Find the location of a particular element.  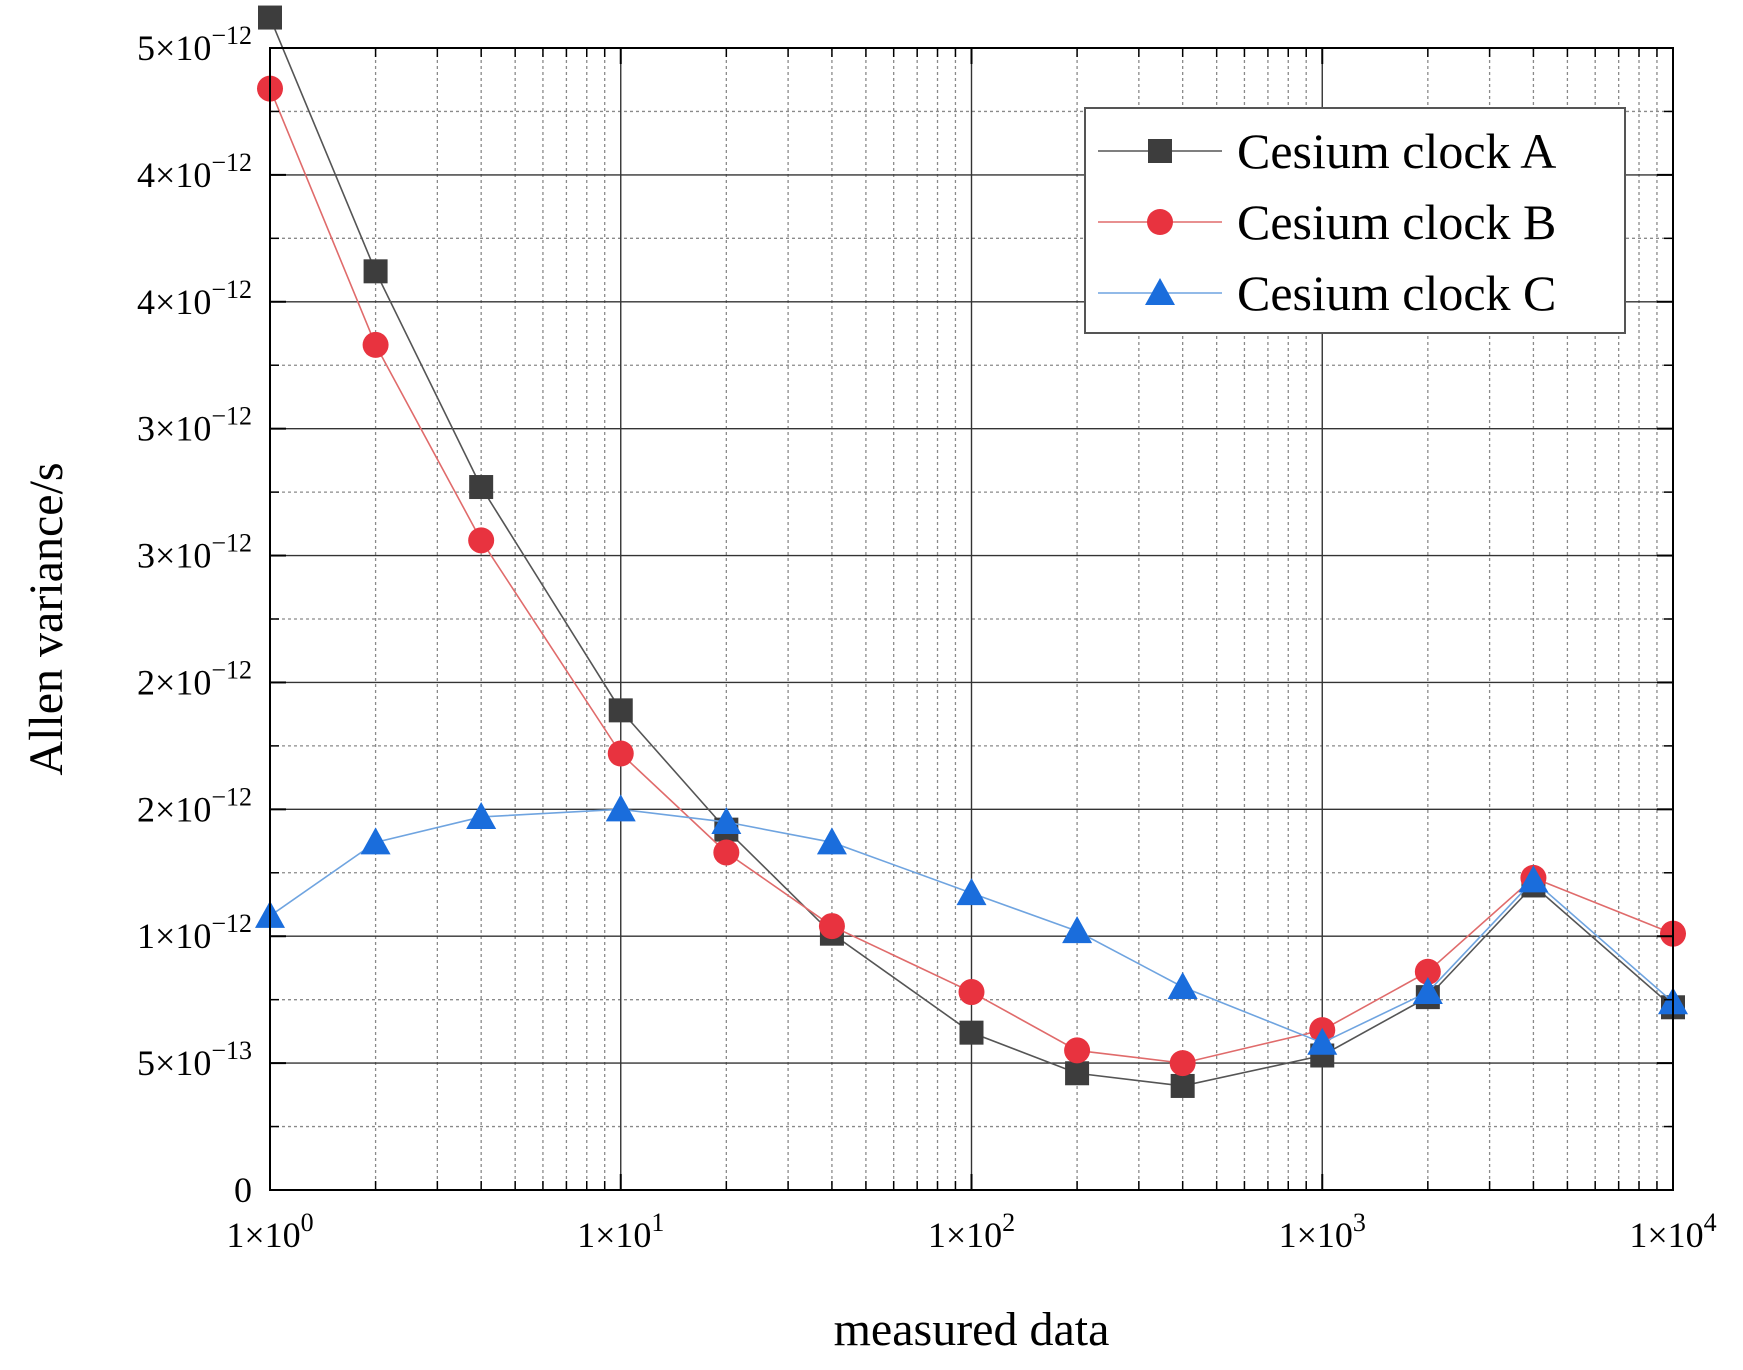

triangle-marker-icon is located at coordinates (1160, 291).